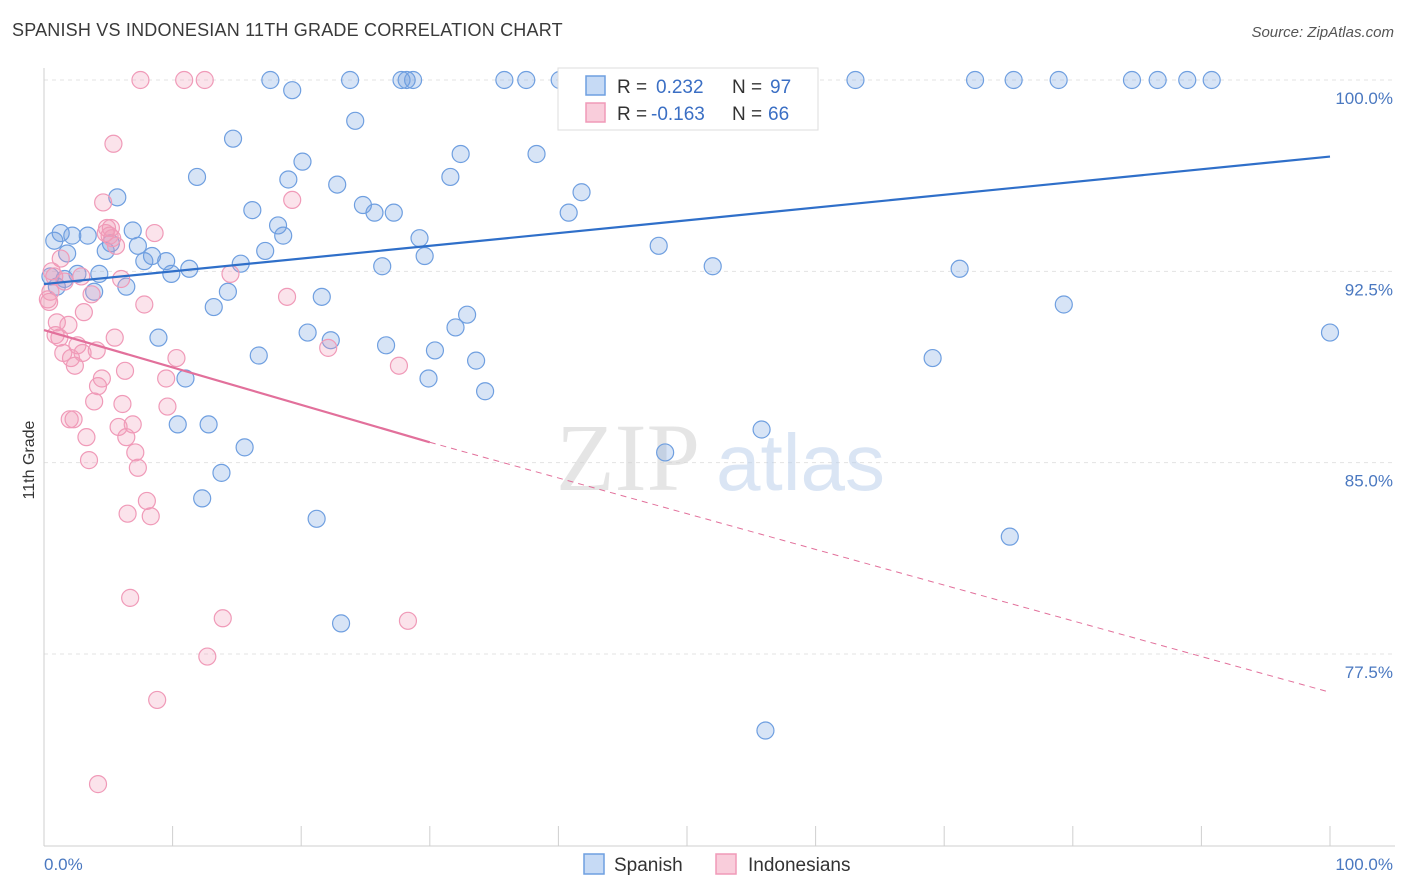  I want to click on legend-n-label-1: N =, so click(747, 87).